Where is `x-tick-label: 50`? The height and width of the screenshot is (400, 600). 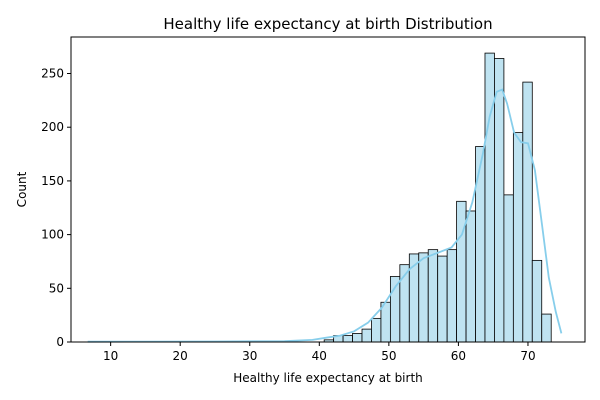 x-tick-label: 50 is located at coordinates (388, 356).